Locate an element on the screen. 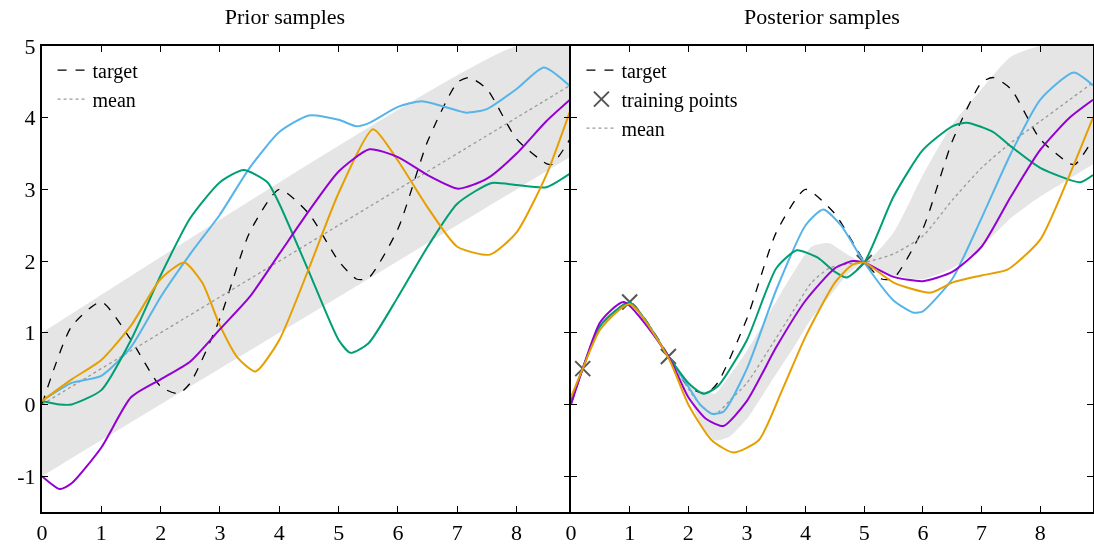 The height and width of the screenshot is (550, 1094). y-tick-label: 2 is located at coordinates (30, 261).